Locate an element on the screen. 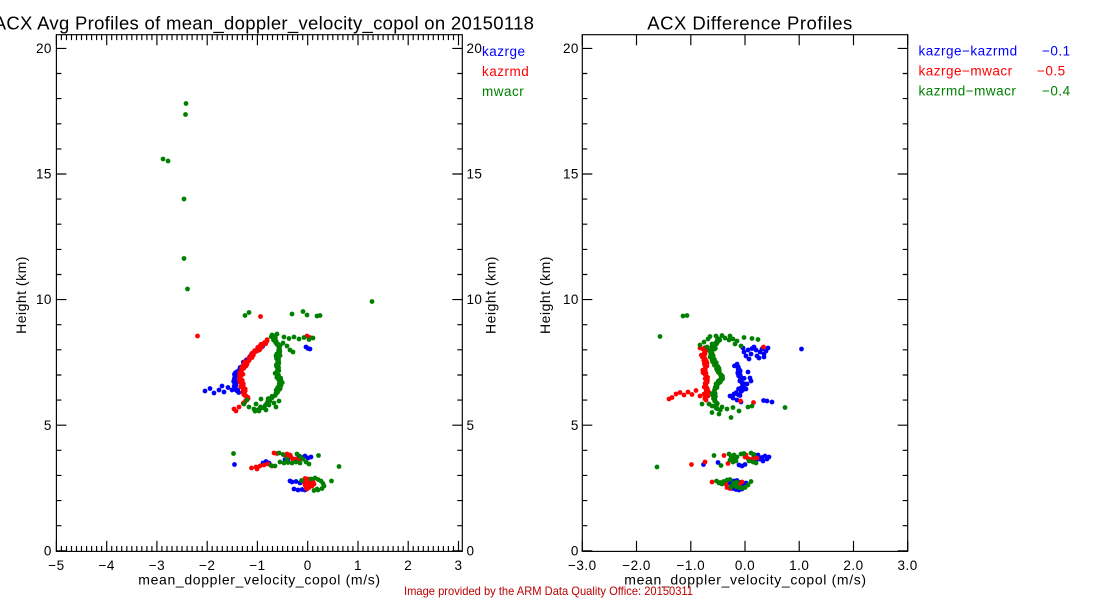 The height and width of the screenshot is (600, 1100). svg-text: −2 is located at coordinates (207, 565).